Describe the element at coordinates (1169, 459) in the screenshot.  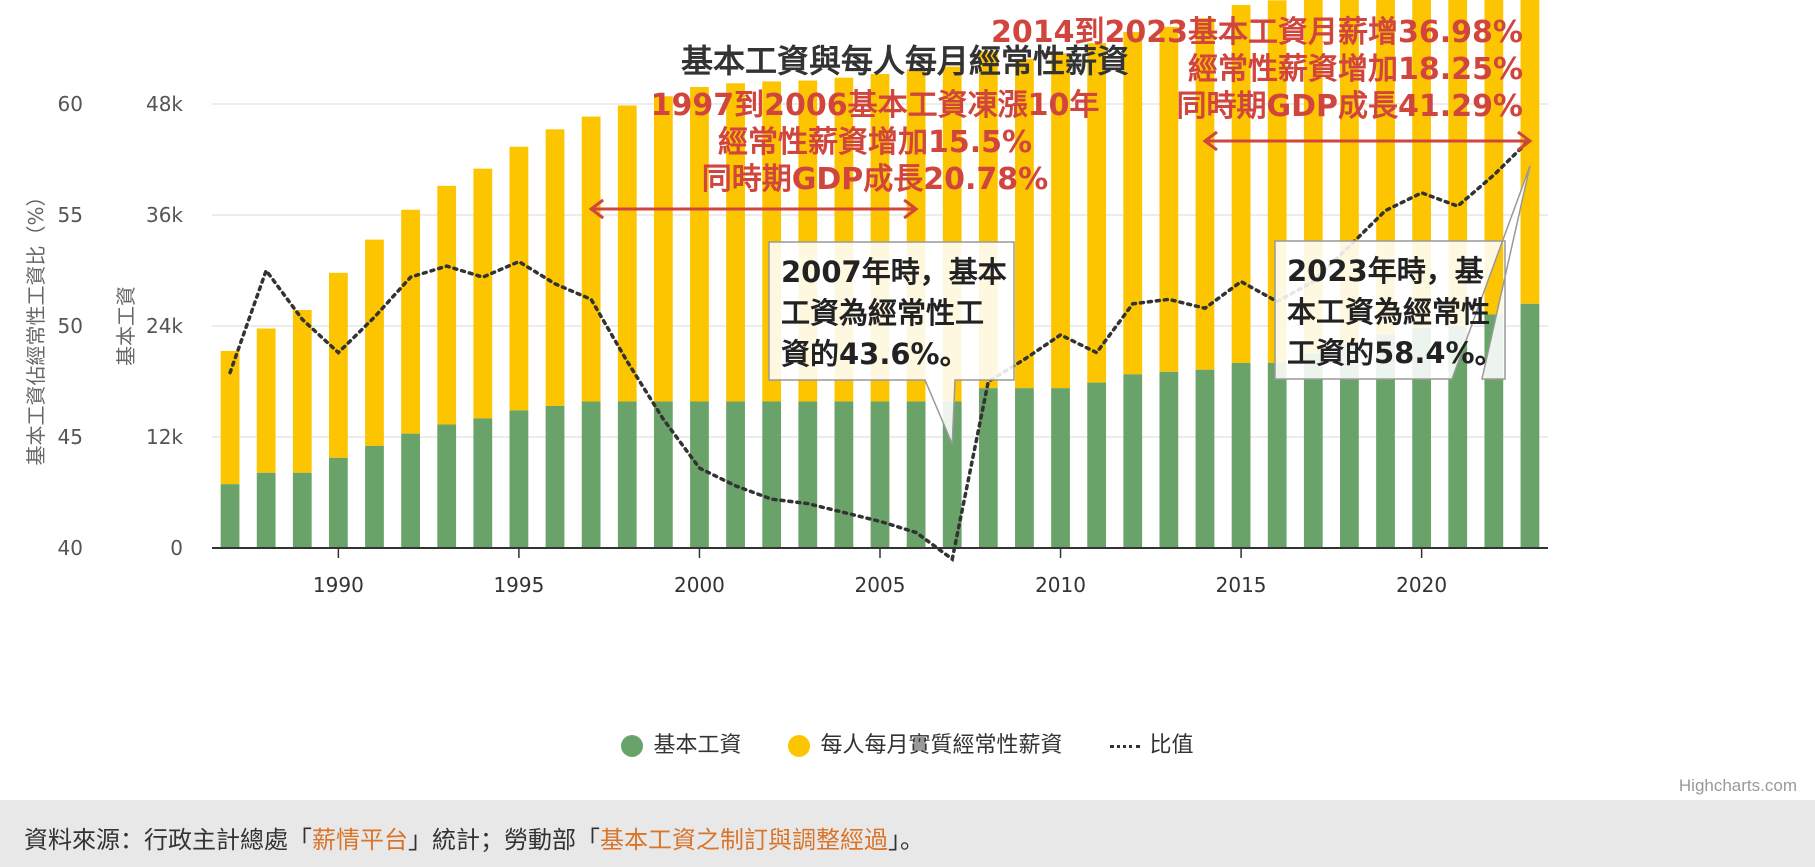
I see `bar-base-2013` at that location.